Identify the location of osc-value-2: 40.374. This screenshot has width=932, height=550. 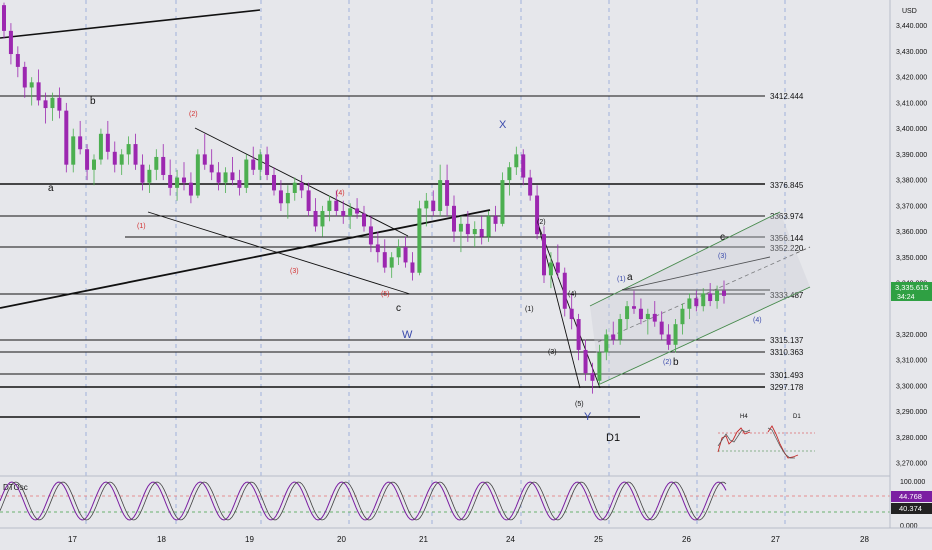
(910, 508).